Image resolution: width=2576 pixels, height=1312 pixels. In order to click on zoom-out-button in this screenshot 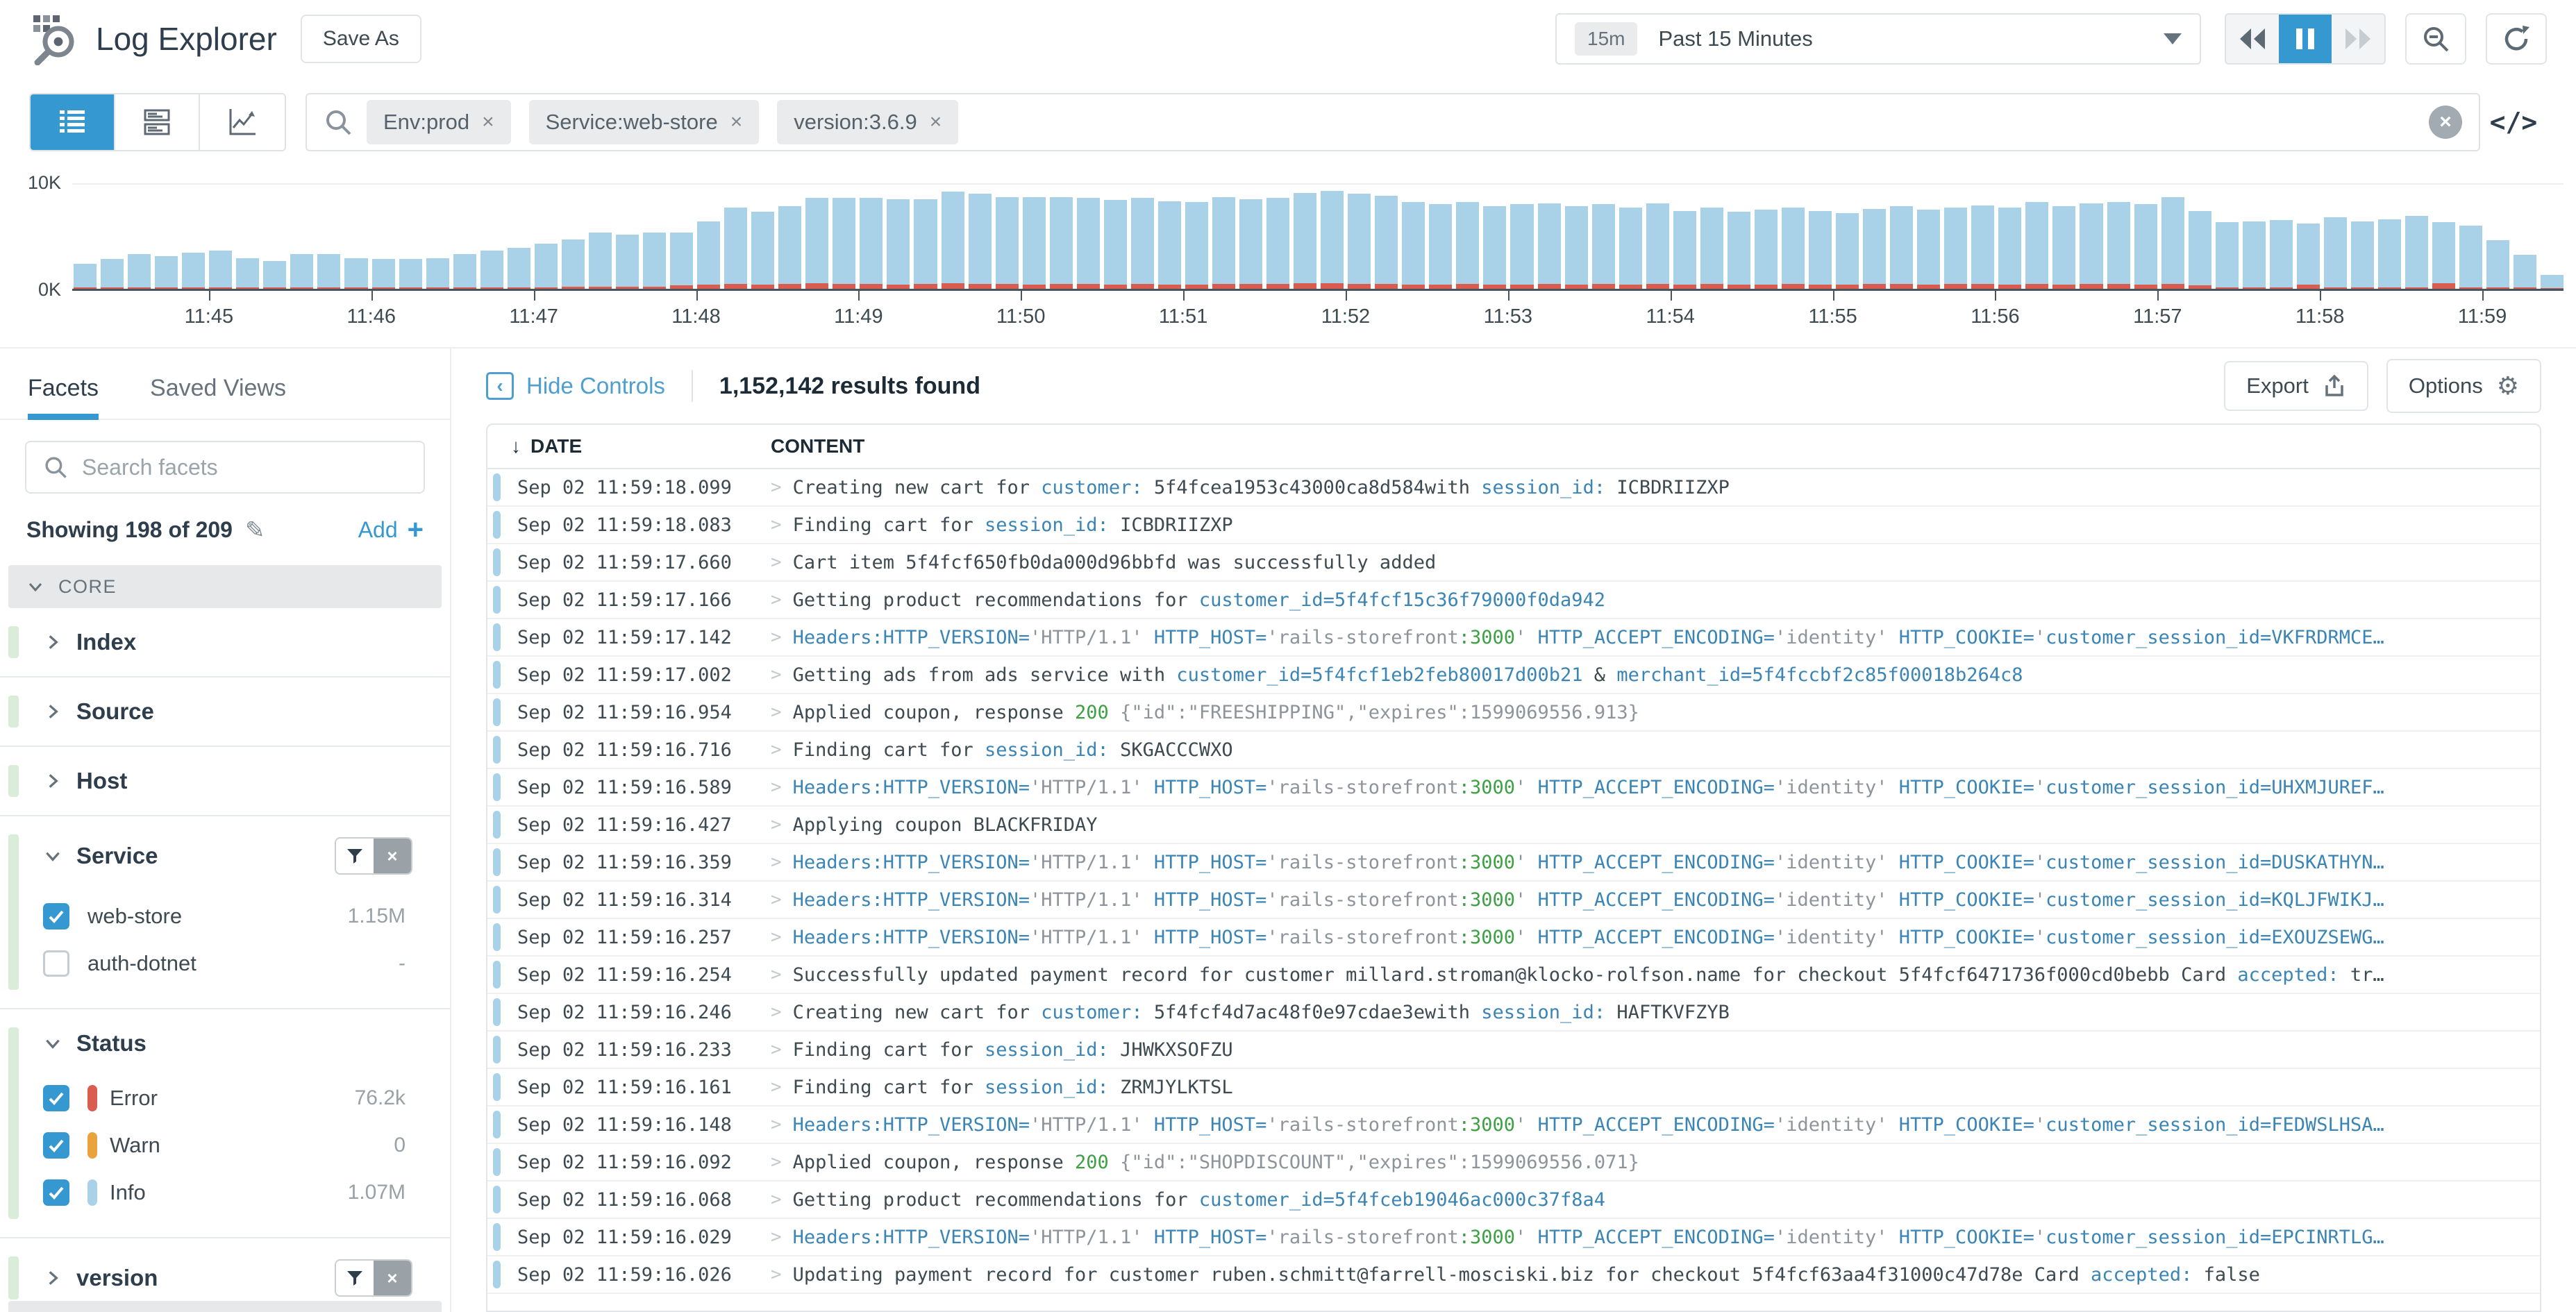, I will do `click(2435, 39)`.